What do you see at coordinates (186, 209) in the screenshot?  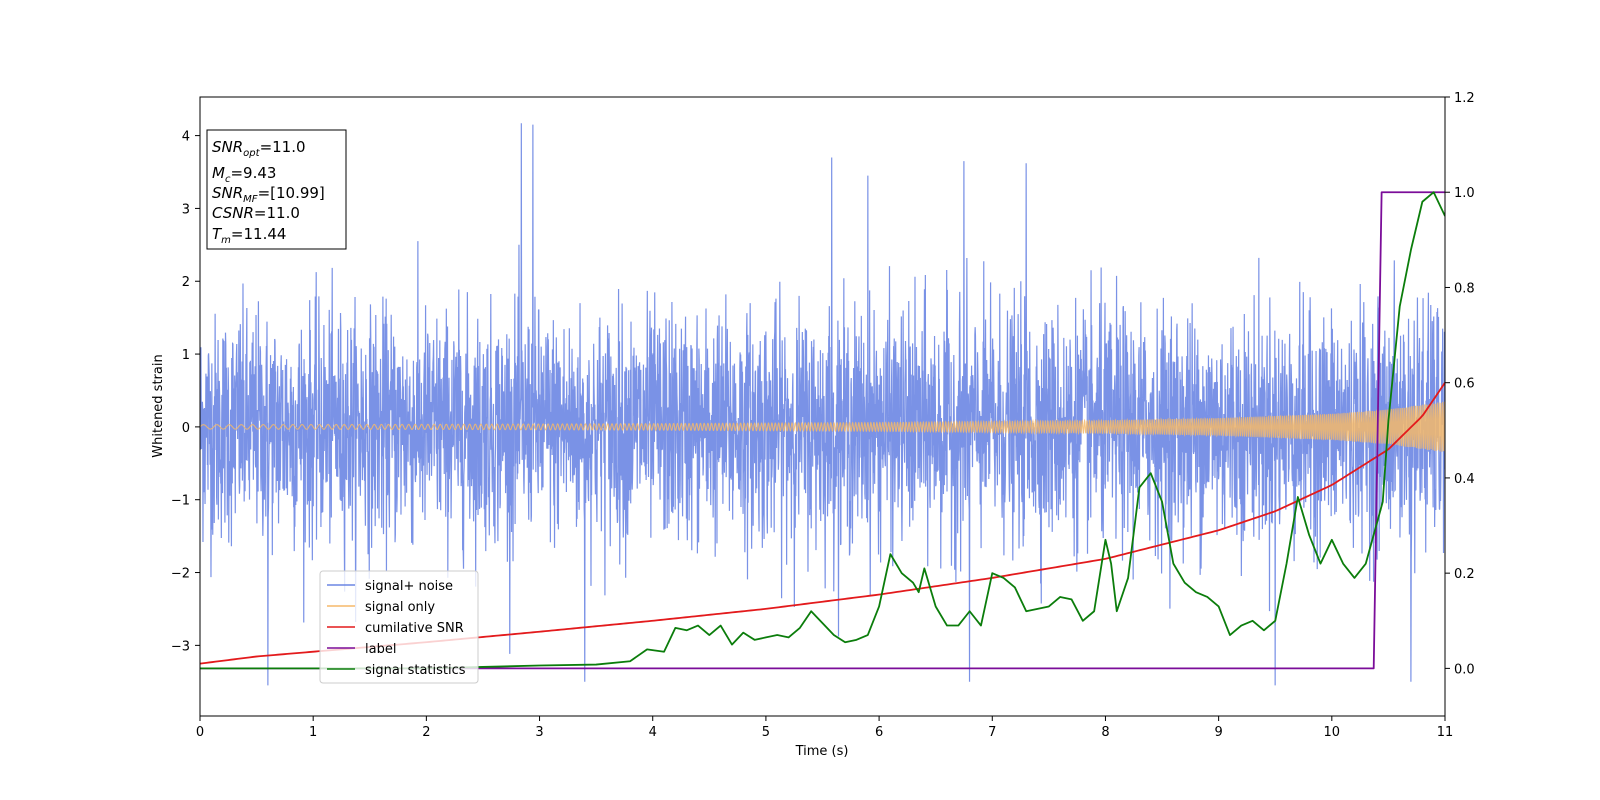 I see `y-left-tick-label: 3` at bounding box center [186, 209].